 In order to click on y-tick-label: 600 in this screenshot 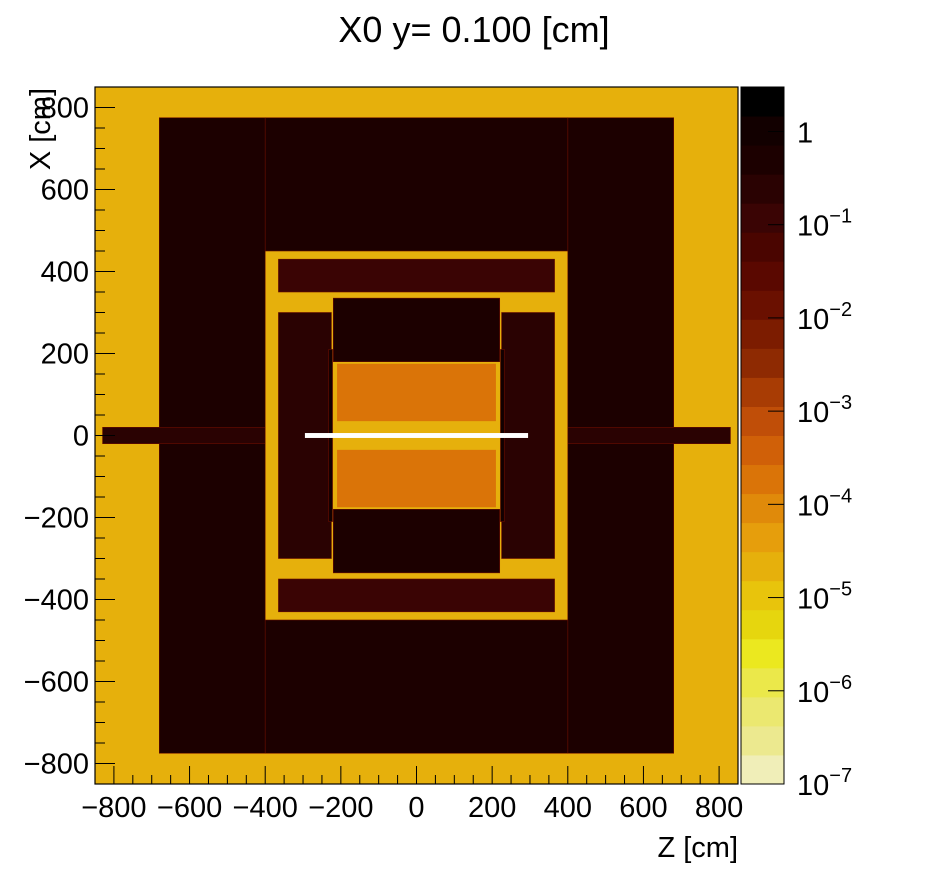, I will do `click(65, 191)`.